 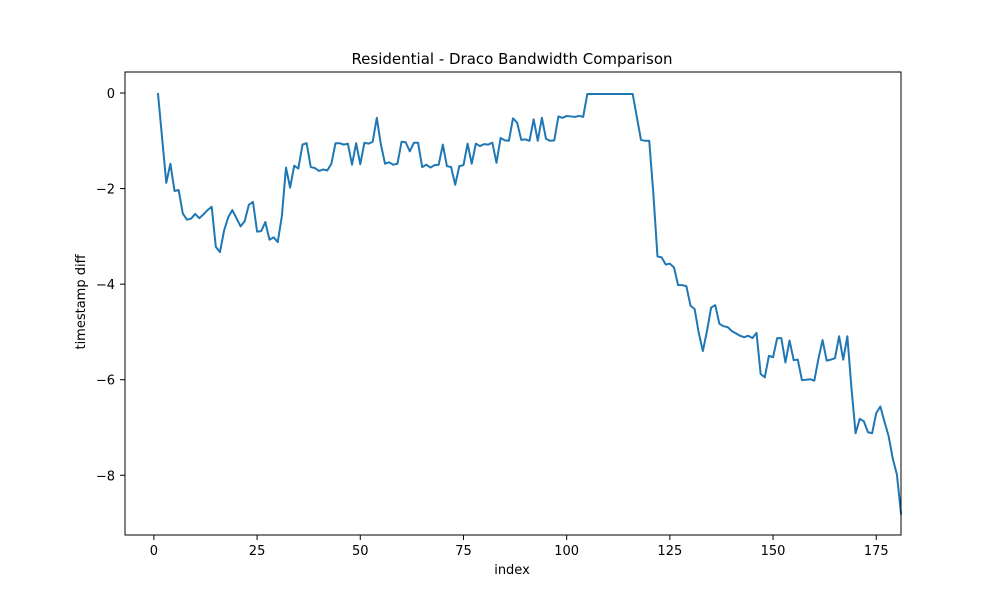 I want to click on y-tick-label: −2, so click(x=105, y=190).